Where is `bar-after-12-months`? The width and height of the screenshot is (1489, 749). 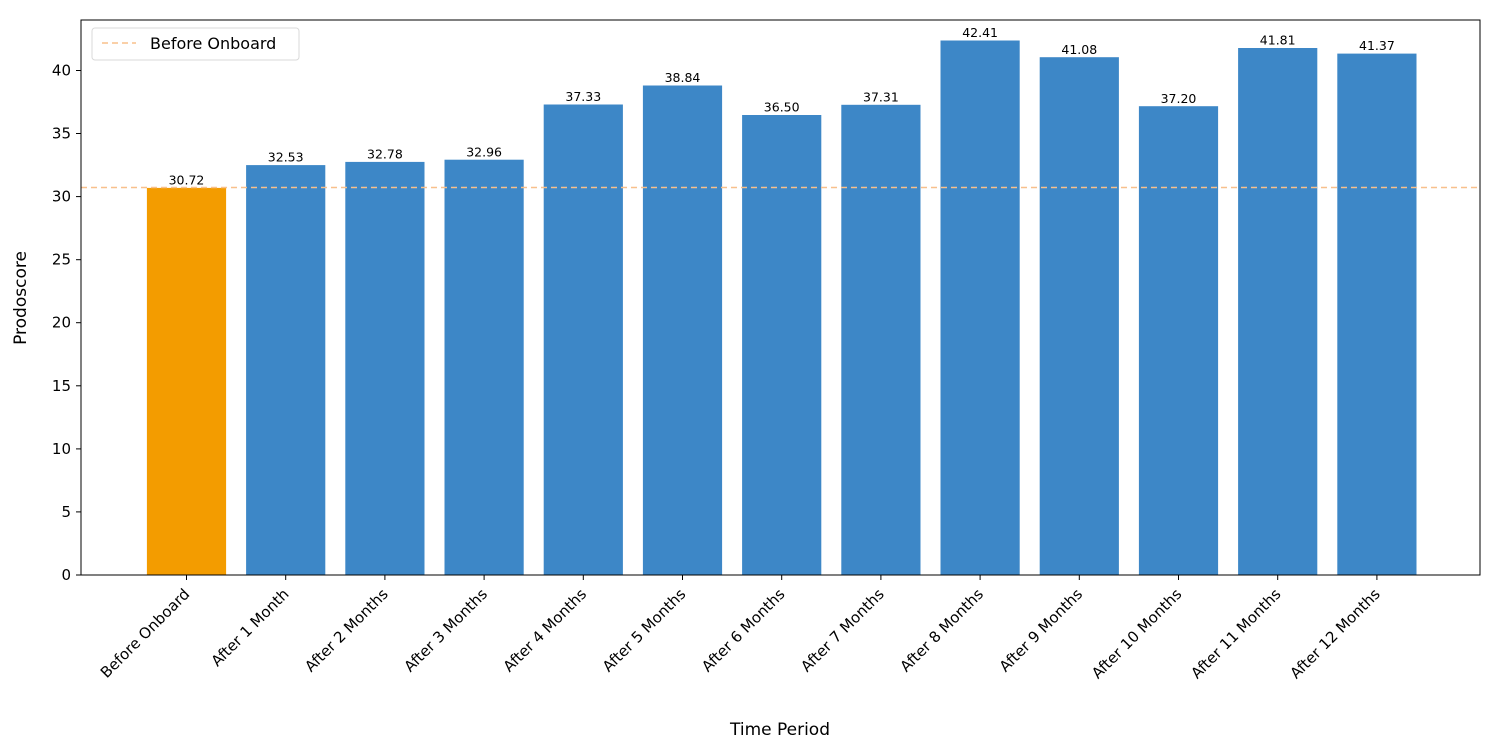
bar-after-12-months is located at coordinates (1377, 314).